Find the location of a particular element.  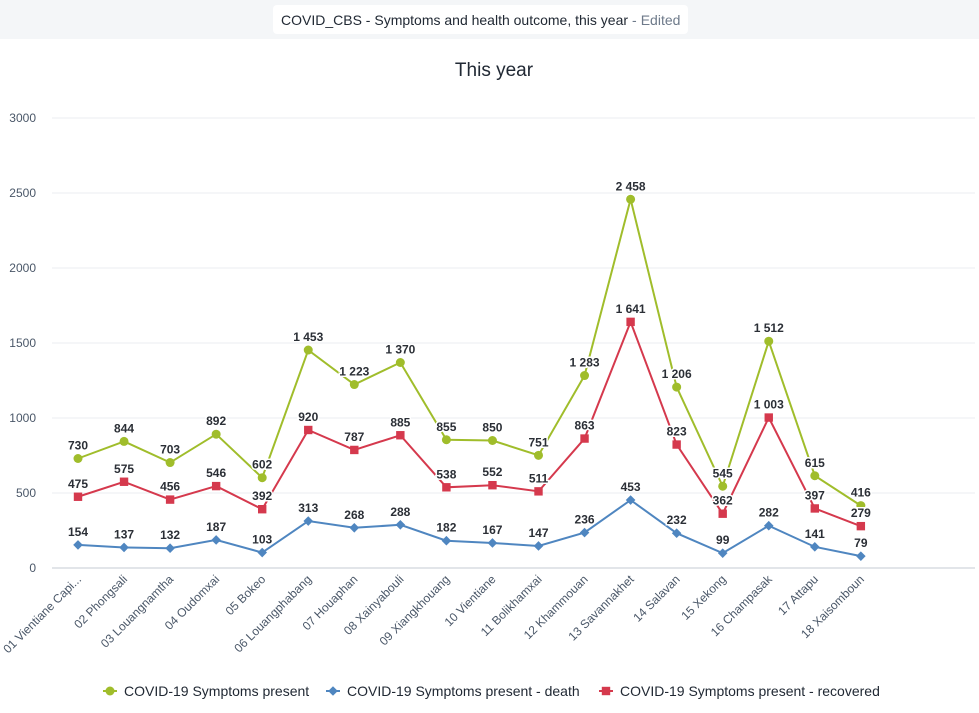

legend-item-death: COVID-19 Symptoms present - death is located at coordinates (453, 691).